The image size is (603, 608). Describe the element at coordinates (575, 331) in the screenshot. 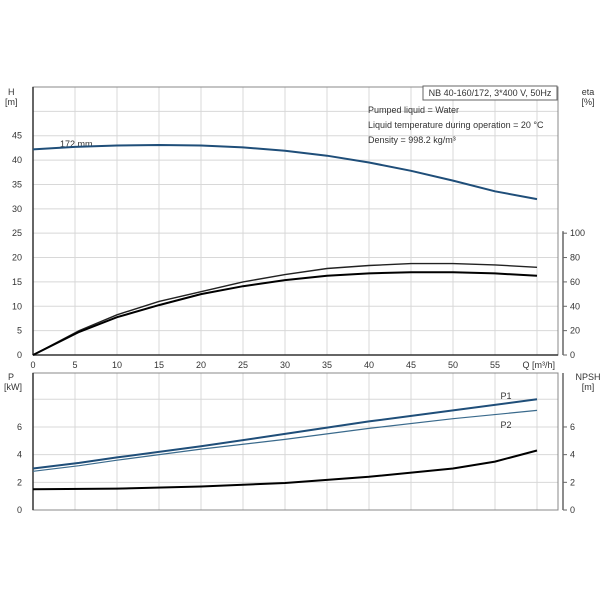

I see `y2-tick-label: 20` at that location.